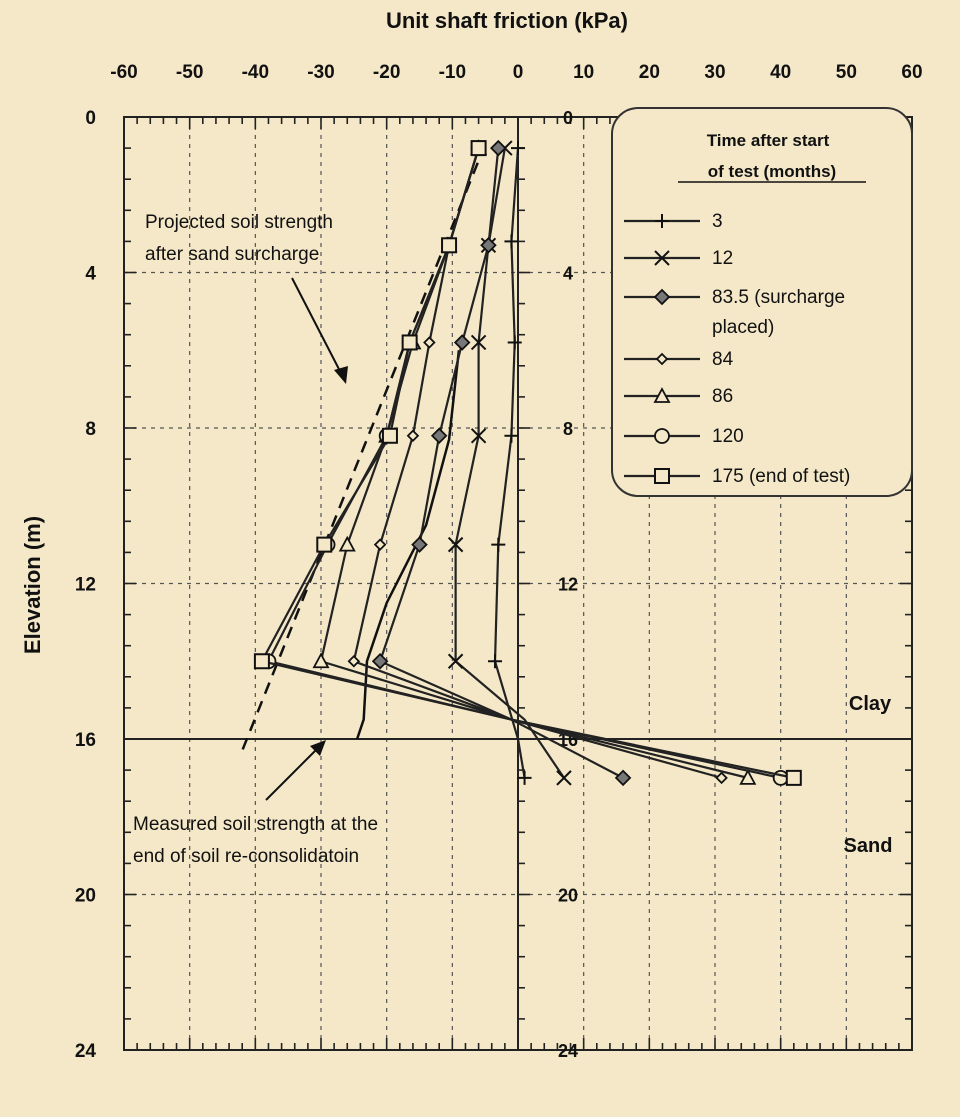 The height and width of the screenshot is (1117, 960). What do you see at coordinates (568, 1051) in the screenshot?
I see `y-tick-label-center: 24` at bounding box center [568, 1051].